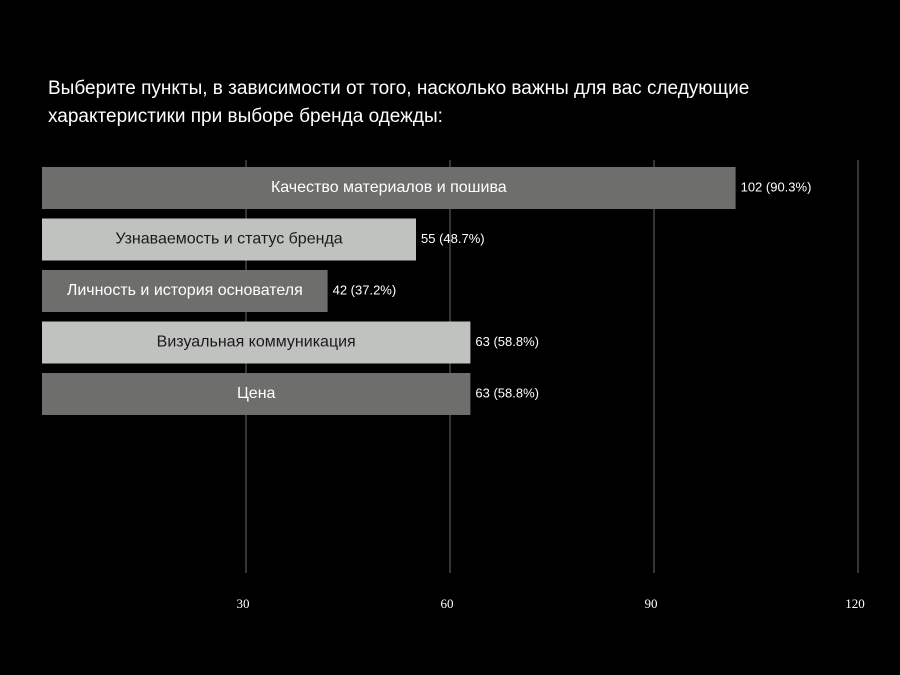 This screenshot has width=900, height=675. What do you see at coordinates (365, 289) in the screenshot?
I see `value-label: 42 (37.2%)` at bounding box center [365, 289].